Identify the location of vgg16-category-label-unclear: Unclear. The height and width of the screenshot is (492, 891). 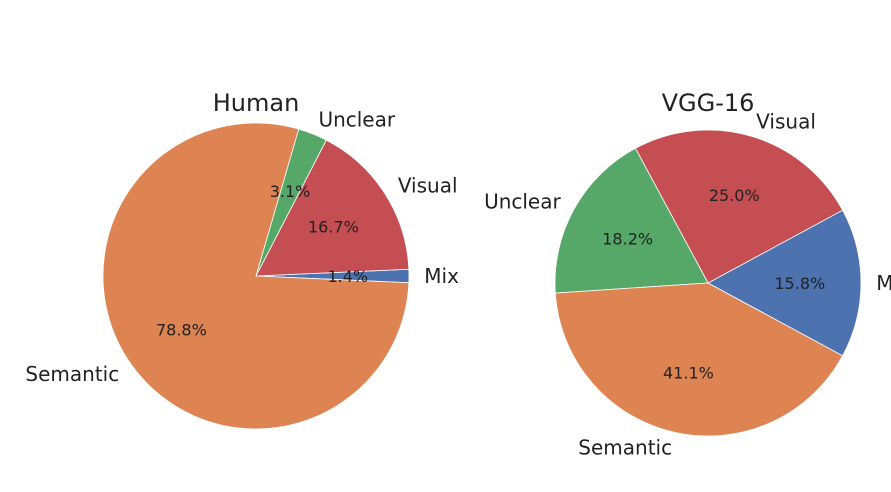
(522, 202).